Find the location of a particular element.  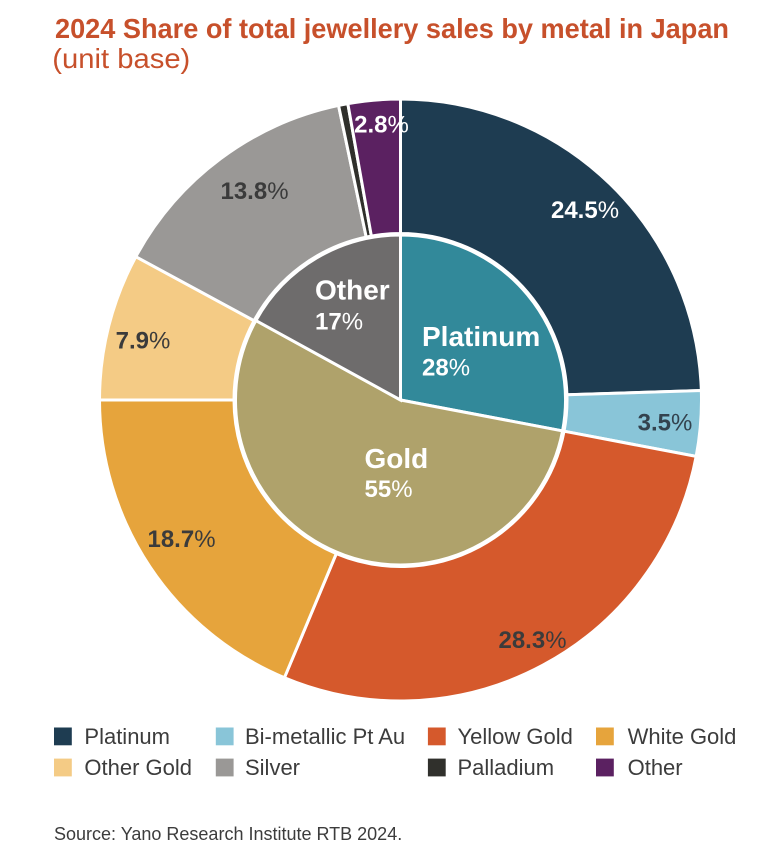

svg-text: 55% is located at coordinates (389, 489).